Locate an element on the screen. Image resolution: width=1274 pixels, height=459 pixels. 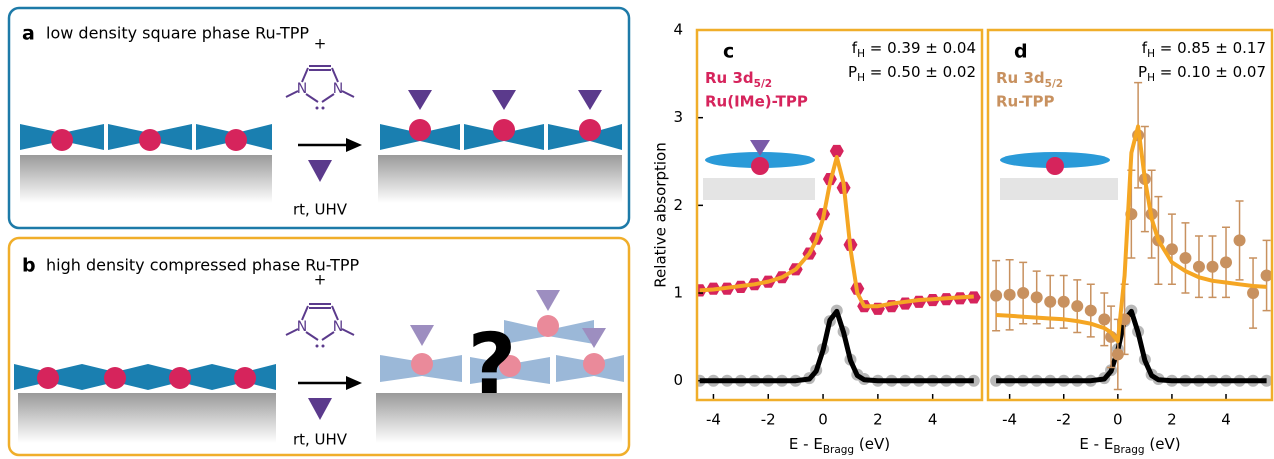
text-part: = 0.50 ± 0.02 is located at coordinates (920, 72).